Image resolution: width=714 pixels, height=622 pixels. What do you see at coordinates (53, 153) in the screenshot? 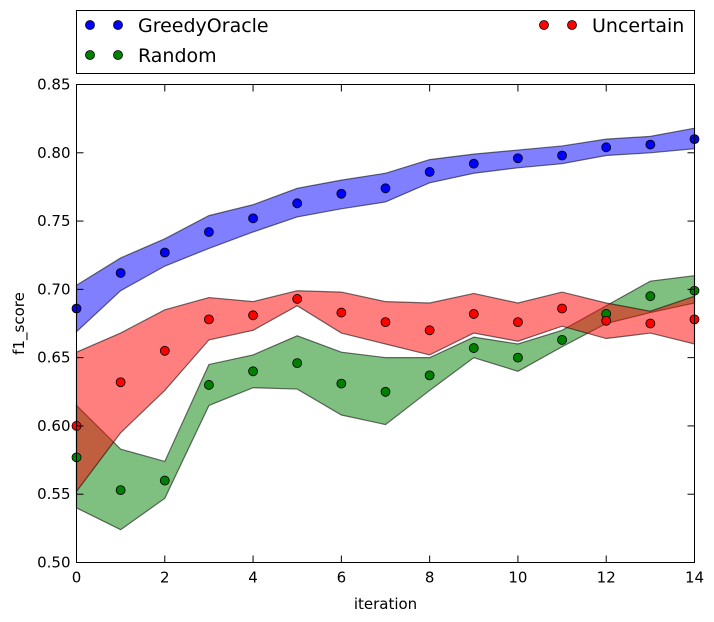
I see `y-tick-label: 0.80` at bounding box center [53, 153].